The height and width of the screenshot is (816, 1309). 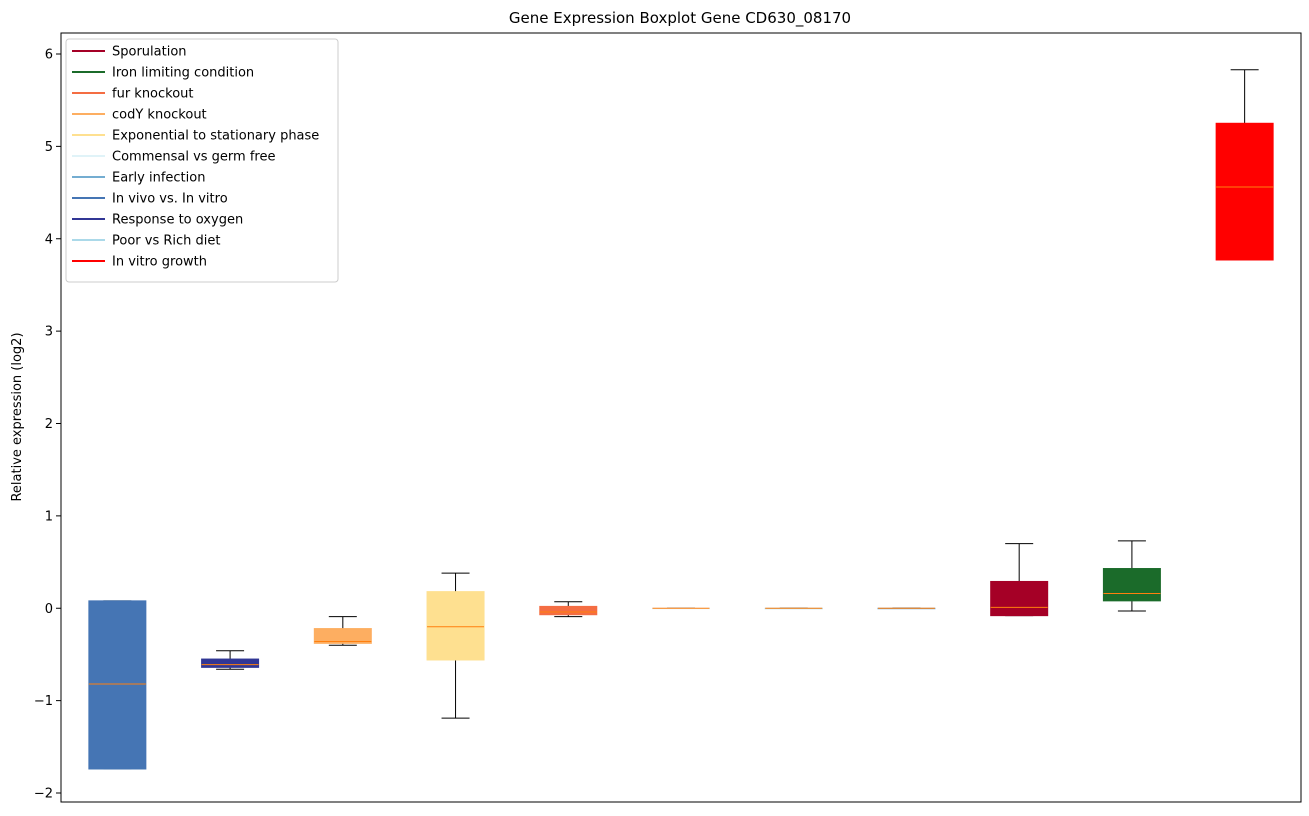 What do you see at coordinates (49, 609) in the screenshot?
I see `y-tick-label: 0` at bounding box center [49, 609].